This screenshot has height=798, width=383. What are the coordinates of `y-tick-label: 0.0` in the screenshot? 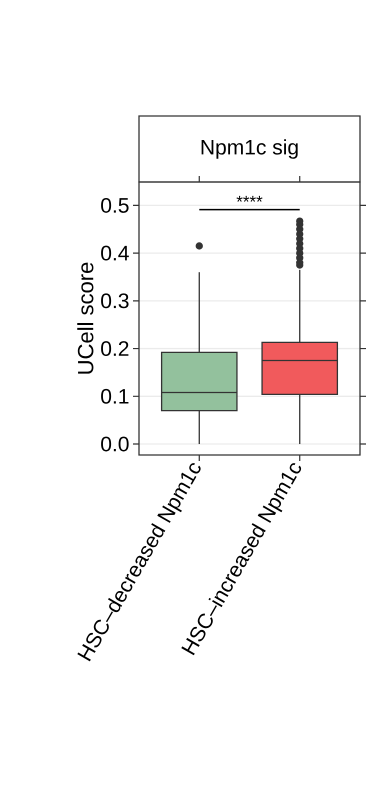 It's located at (115, 444).